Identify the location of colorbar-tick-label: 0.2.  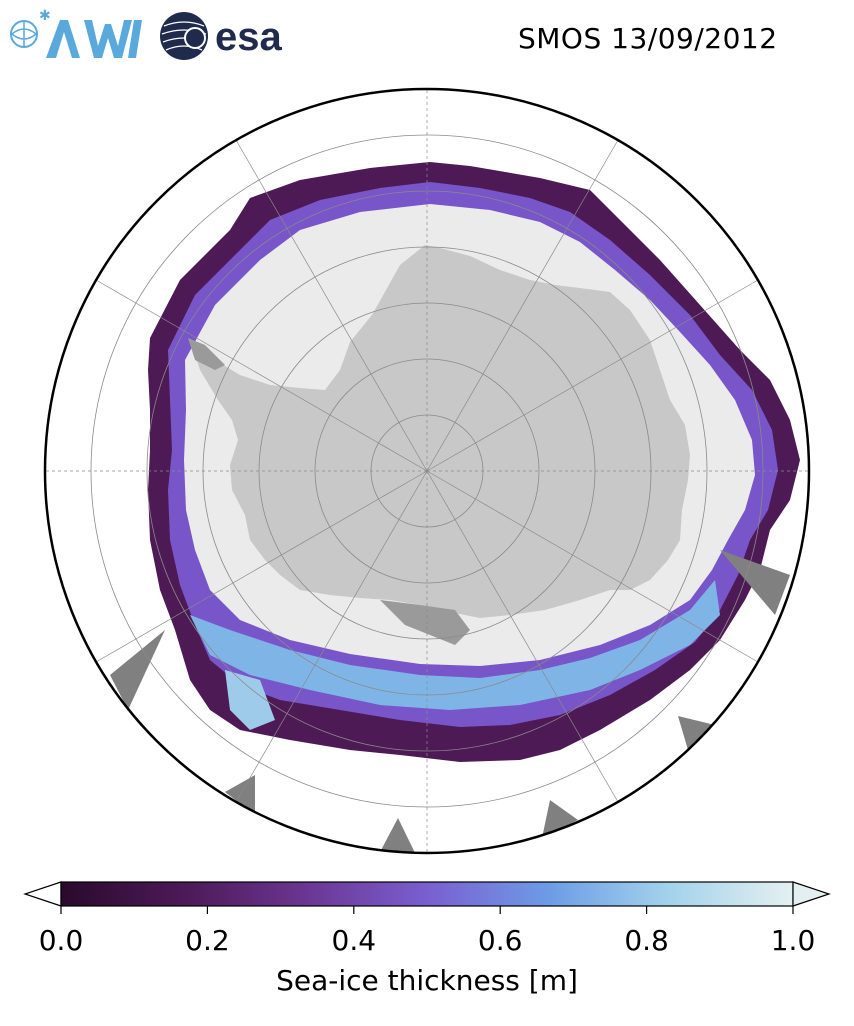
(207, 940).